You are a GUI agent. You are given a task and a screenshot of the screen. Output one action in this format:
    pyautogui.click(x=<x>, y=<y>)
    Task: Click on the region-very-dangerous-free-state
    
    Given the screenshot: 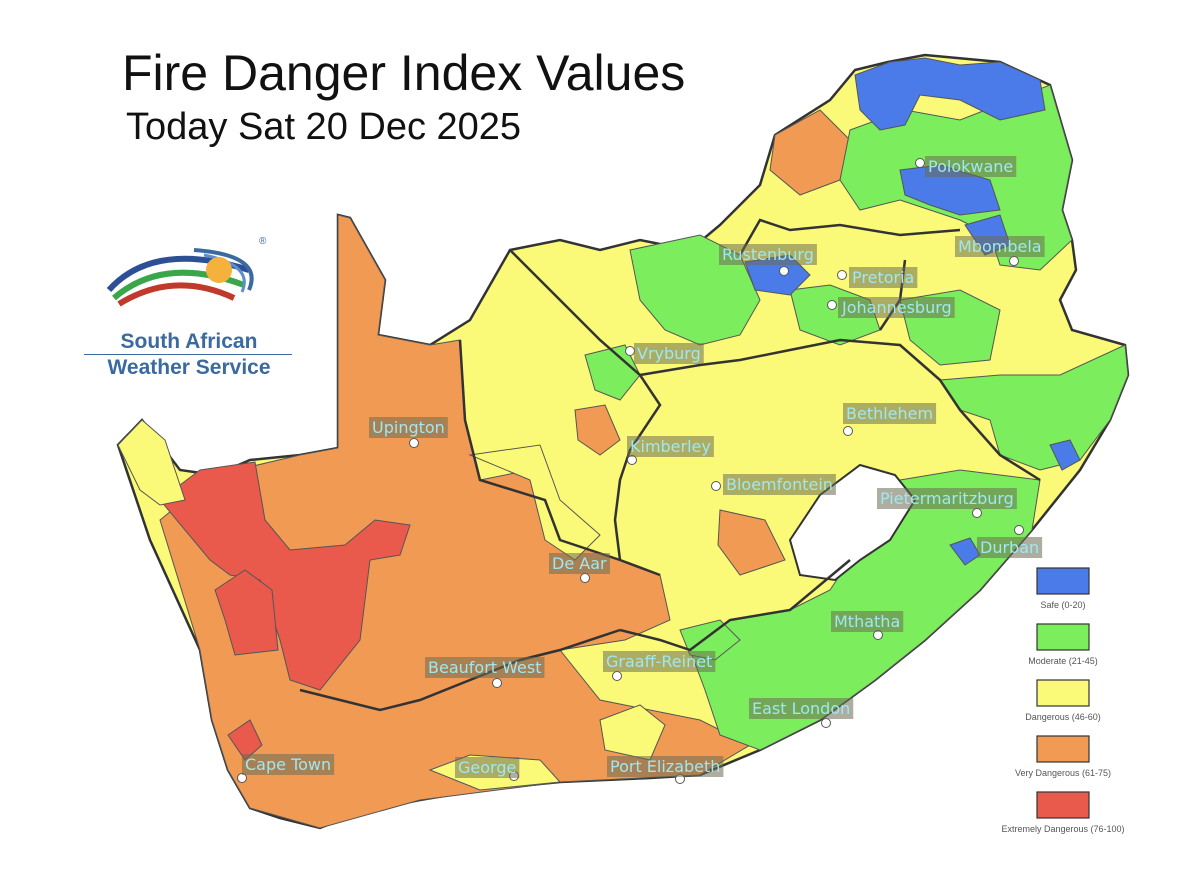 What is the action you would take?
    pyautogui.click(x=751, y=542)
    